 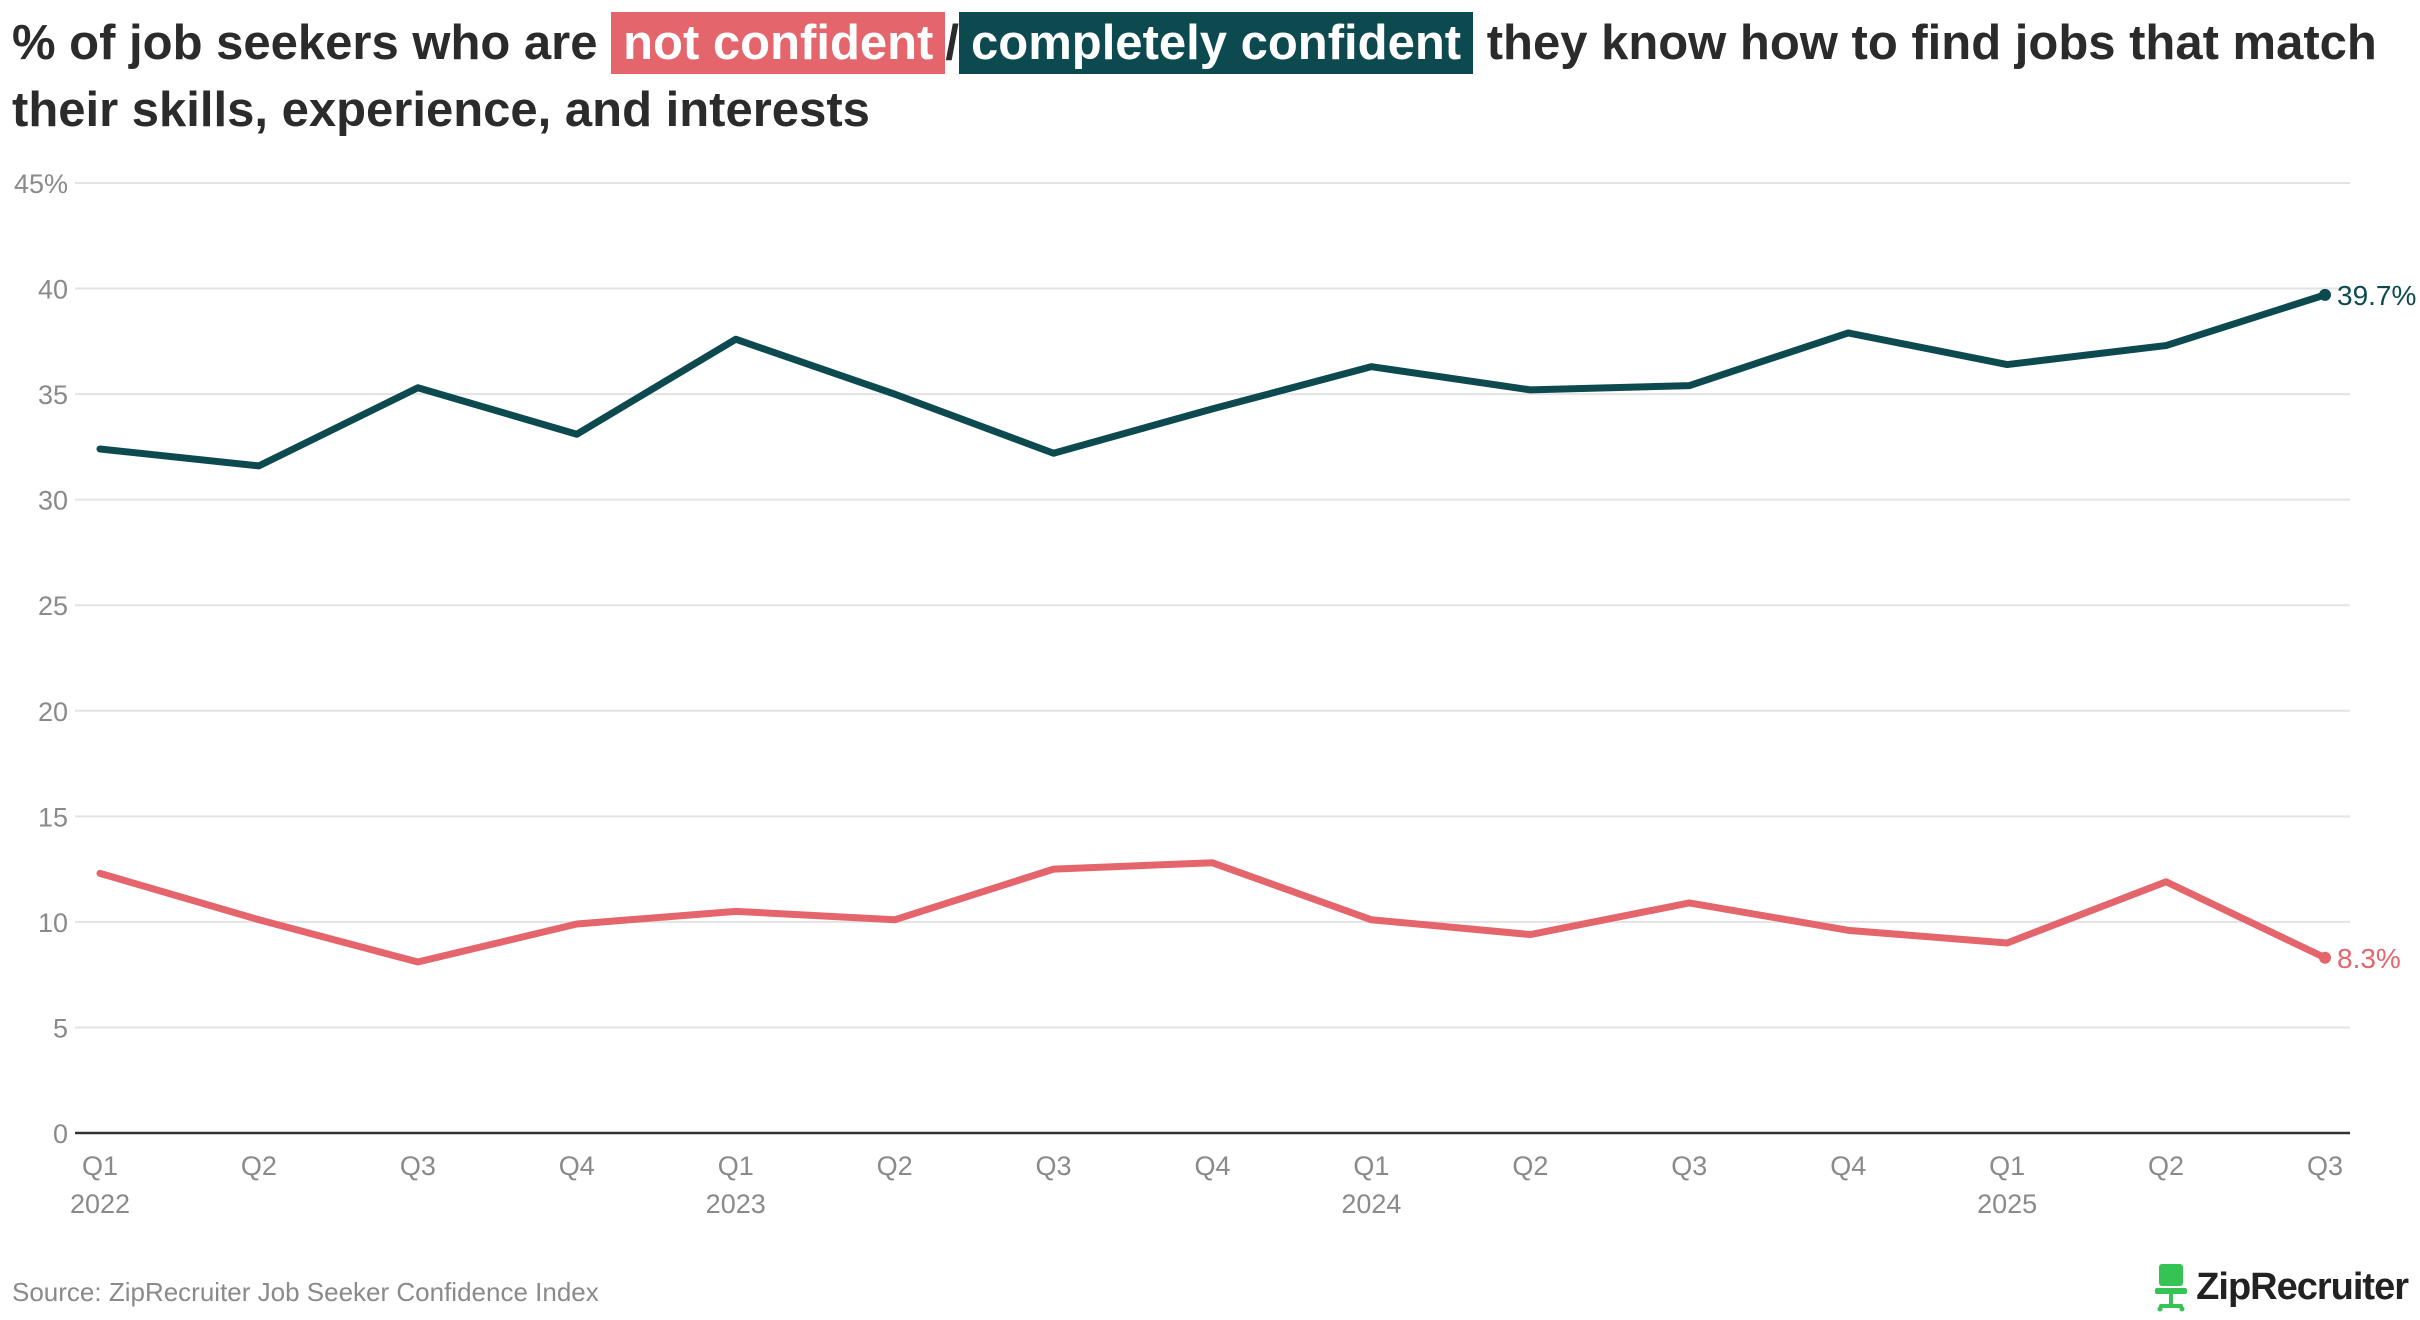 What do you see at coordinates (1212, 912) in the screenshot?
I see `series-line-not_confident` at bounding box center [1212, 912].